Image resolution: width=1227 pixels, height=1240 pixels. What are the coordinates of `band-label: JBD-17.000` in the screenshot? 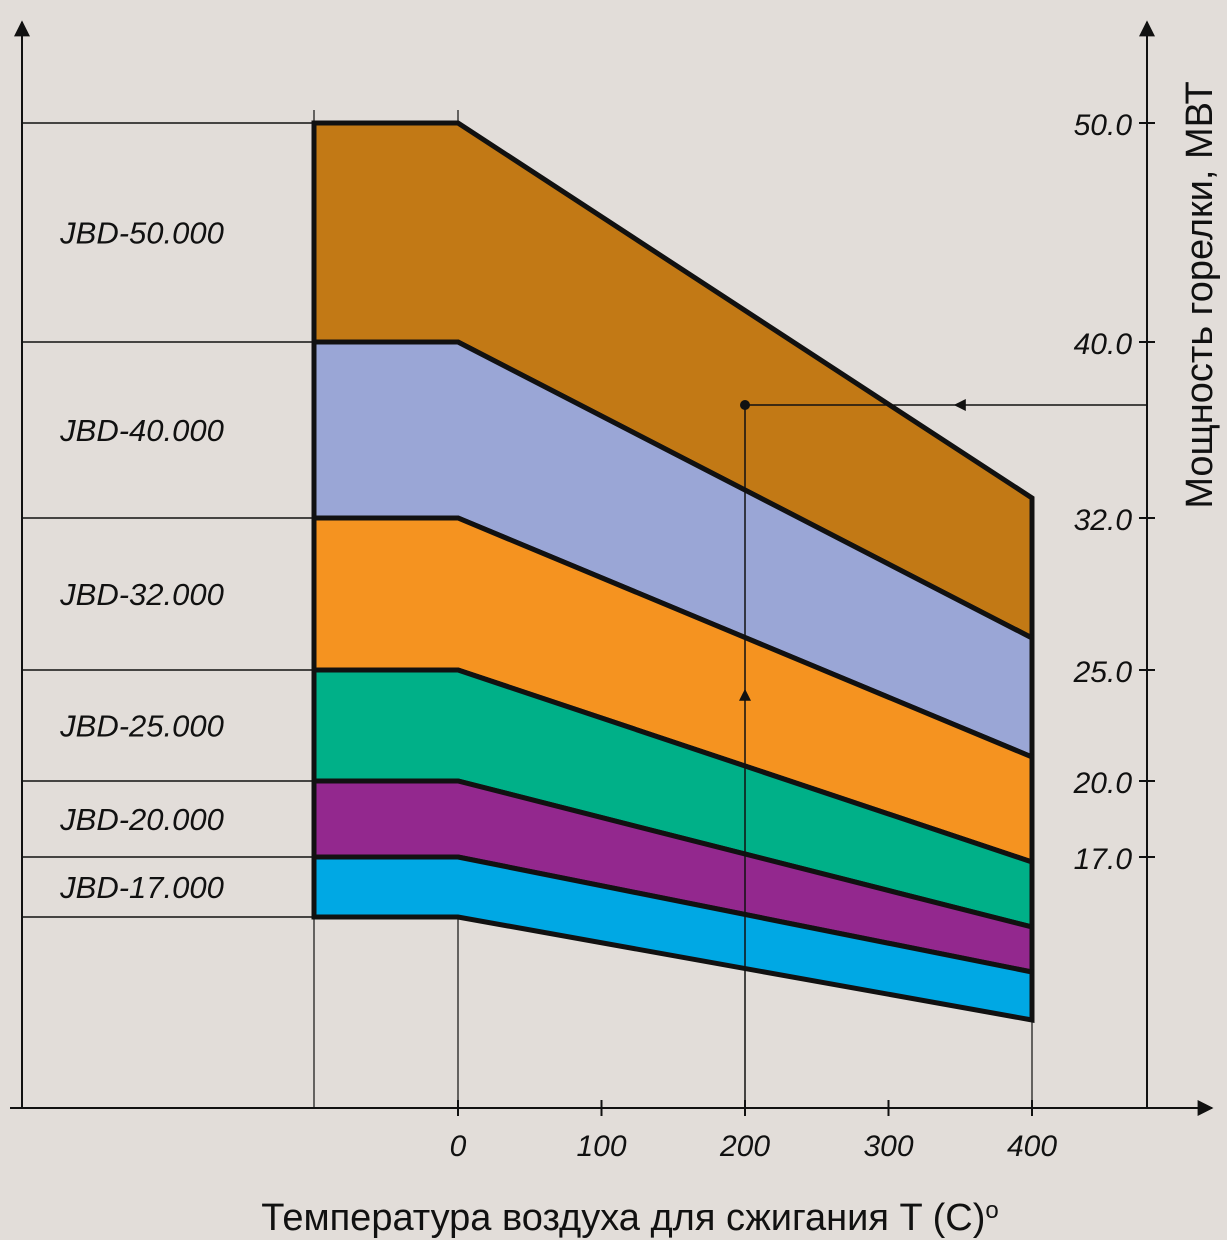 It's located at (141, 887).